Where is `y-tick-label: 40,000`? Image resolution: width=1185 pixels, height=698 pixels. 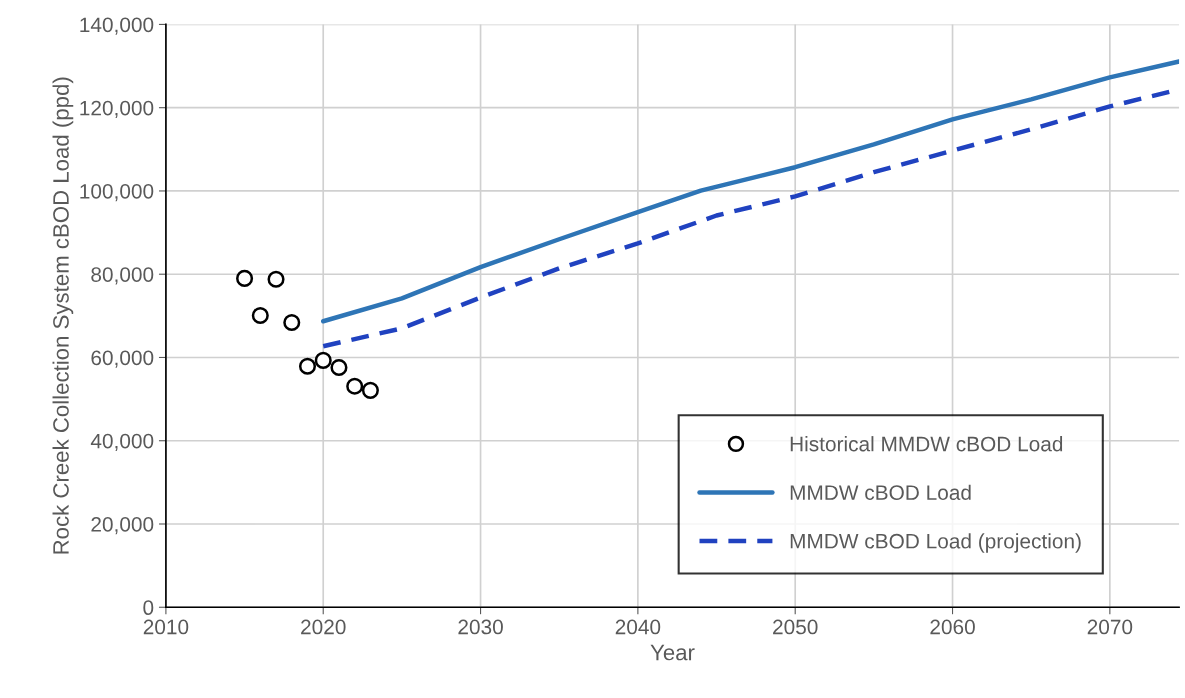 y-tick-label: 40,000 is located at coordinates (122, 442).